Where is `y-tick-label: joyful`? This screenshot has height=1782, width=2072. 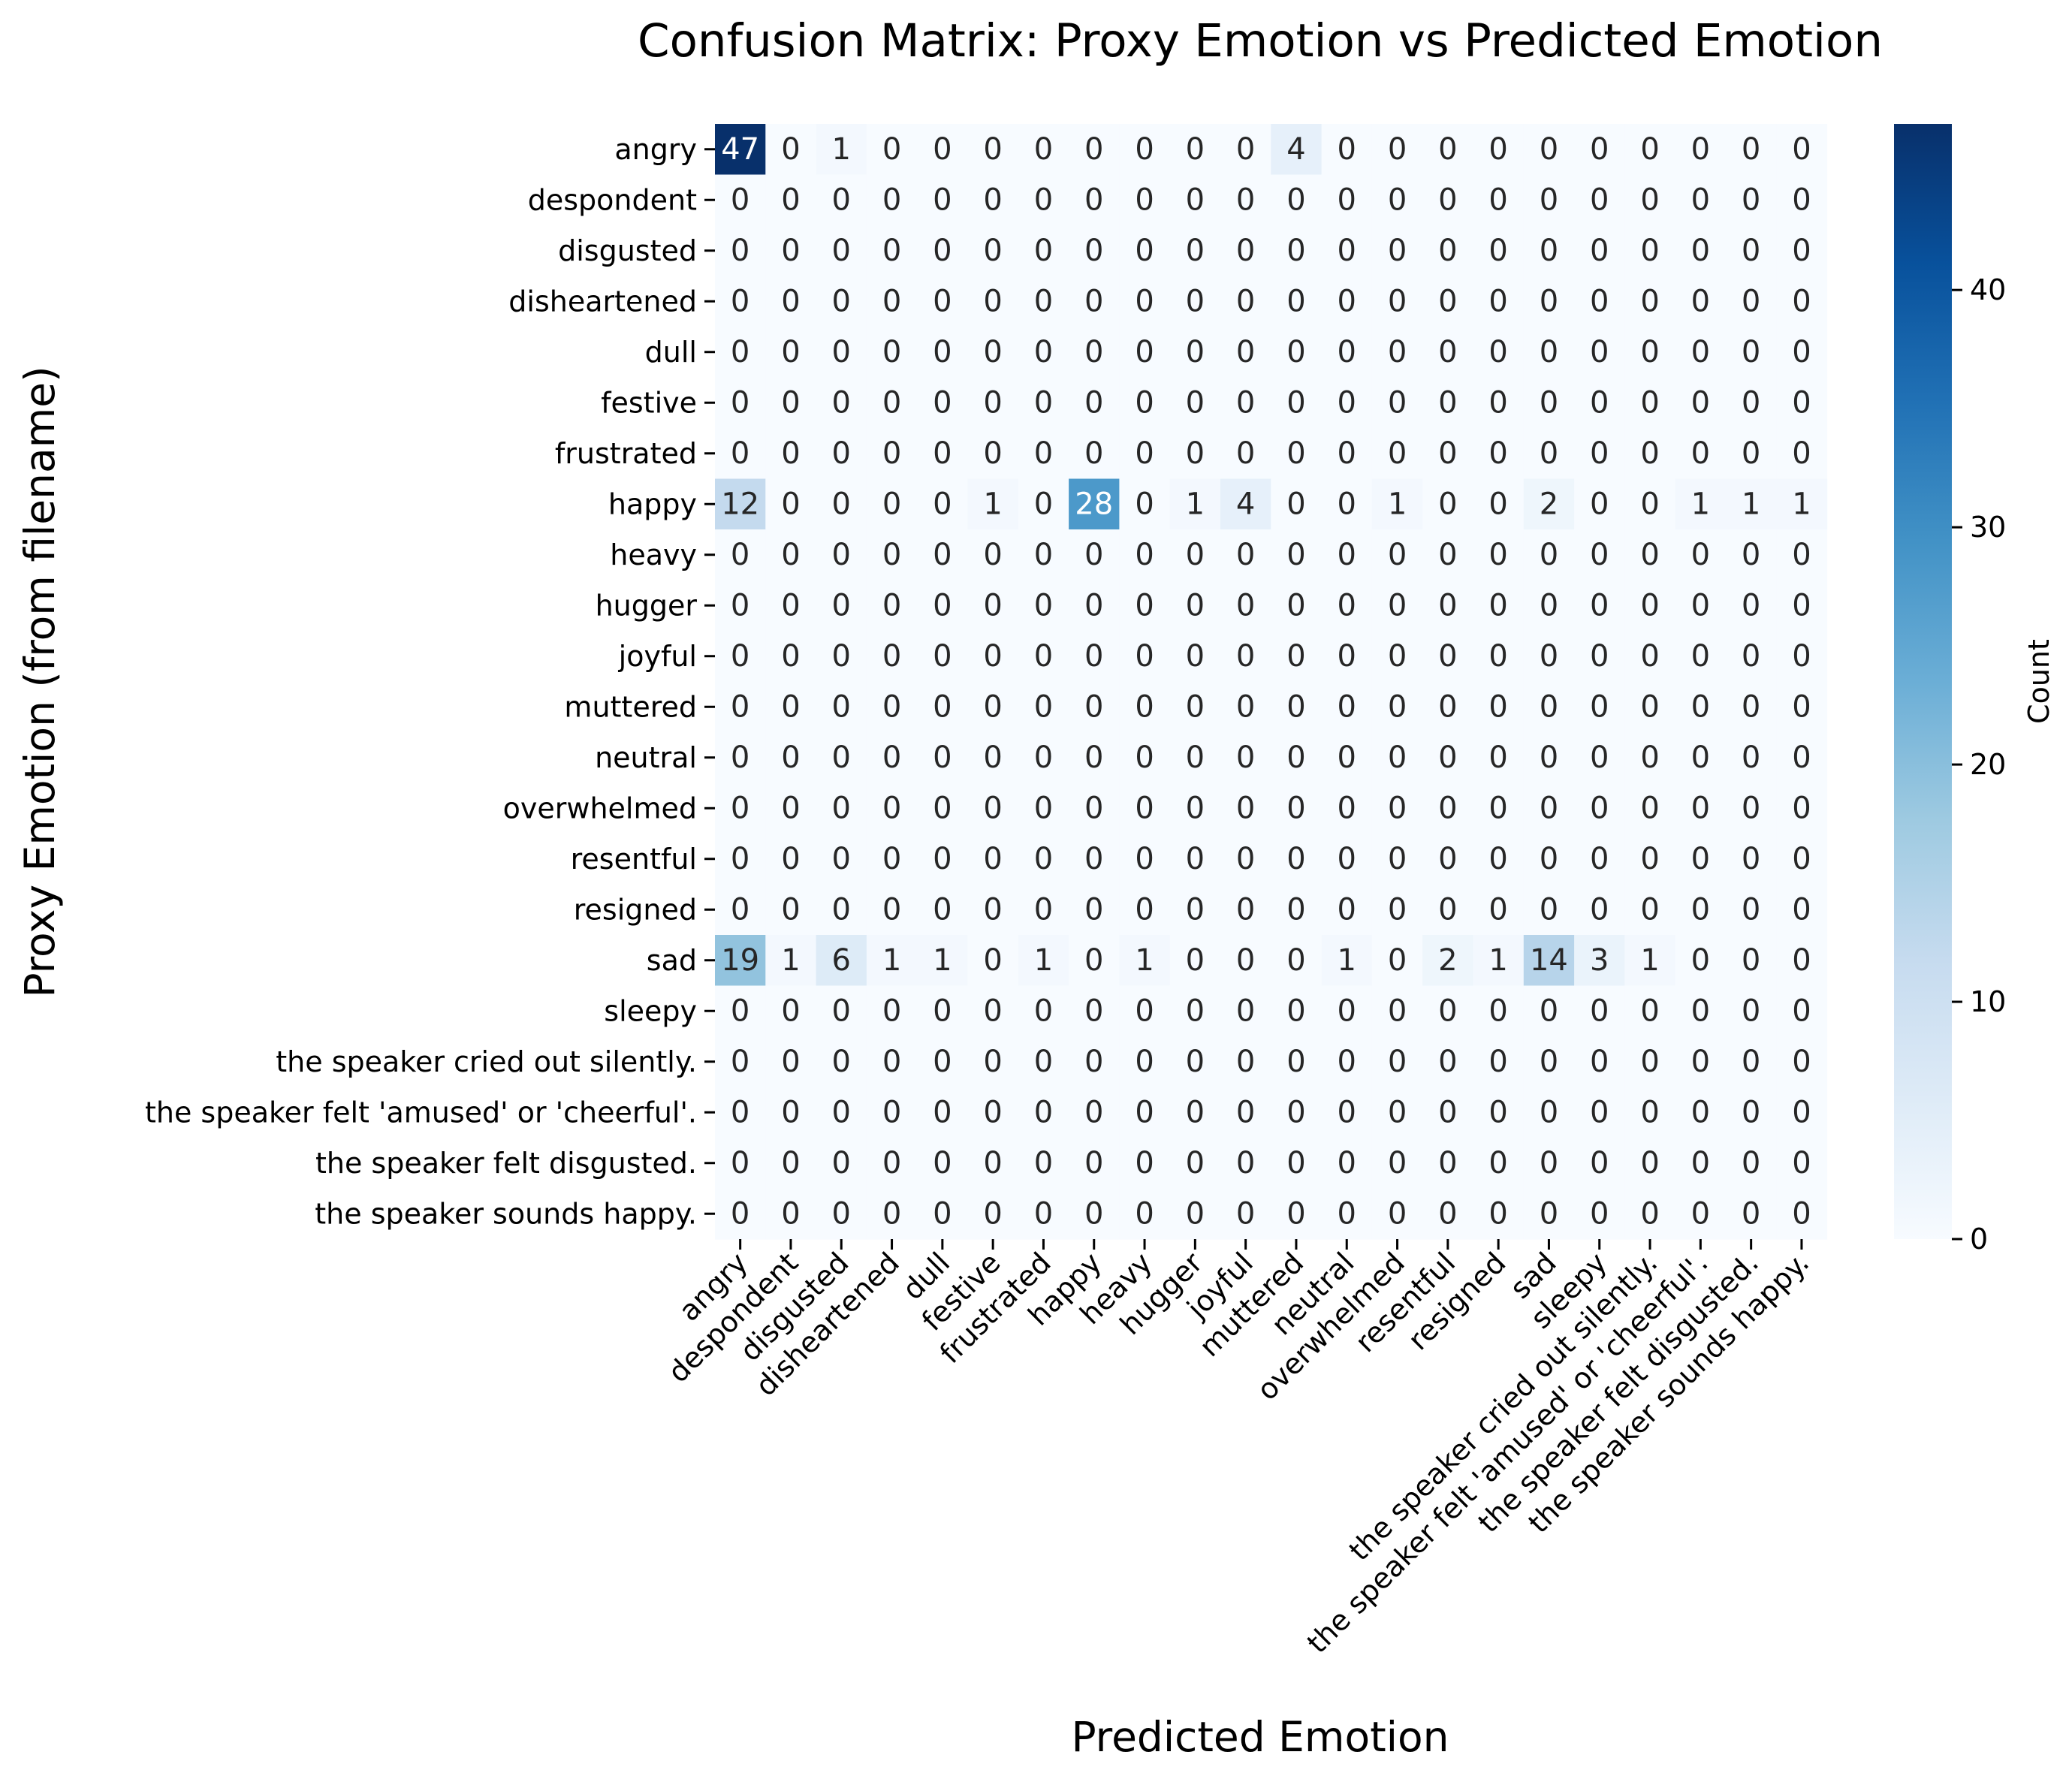
y-tick-label: joyful is located at coordinates (657, 657).